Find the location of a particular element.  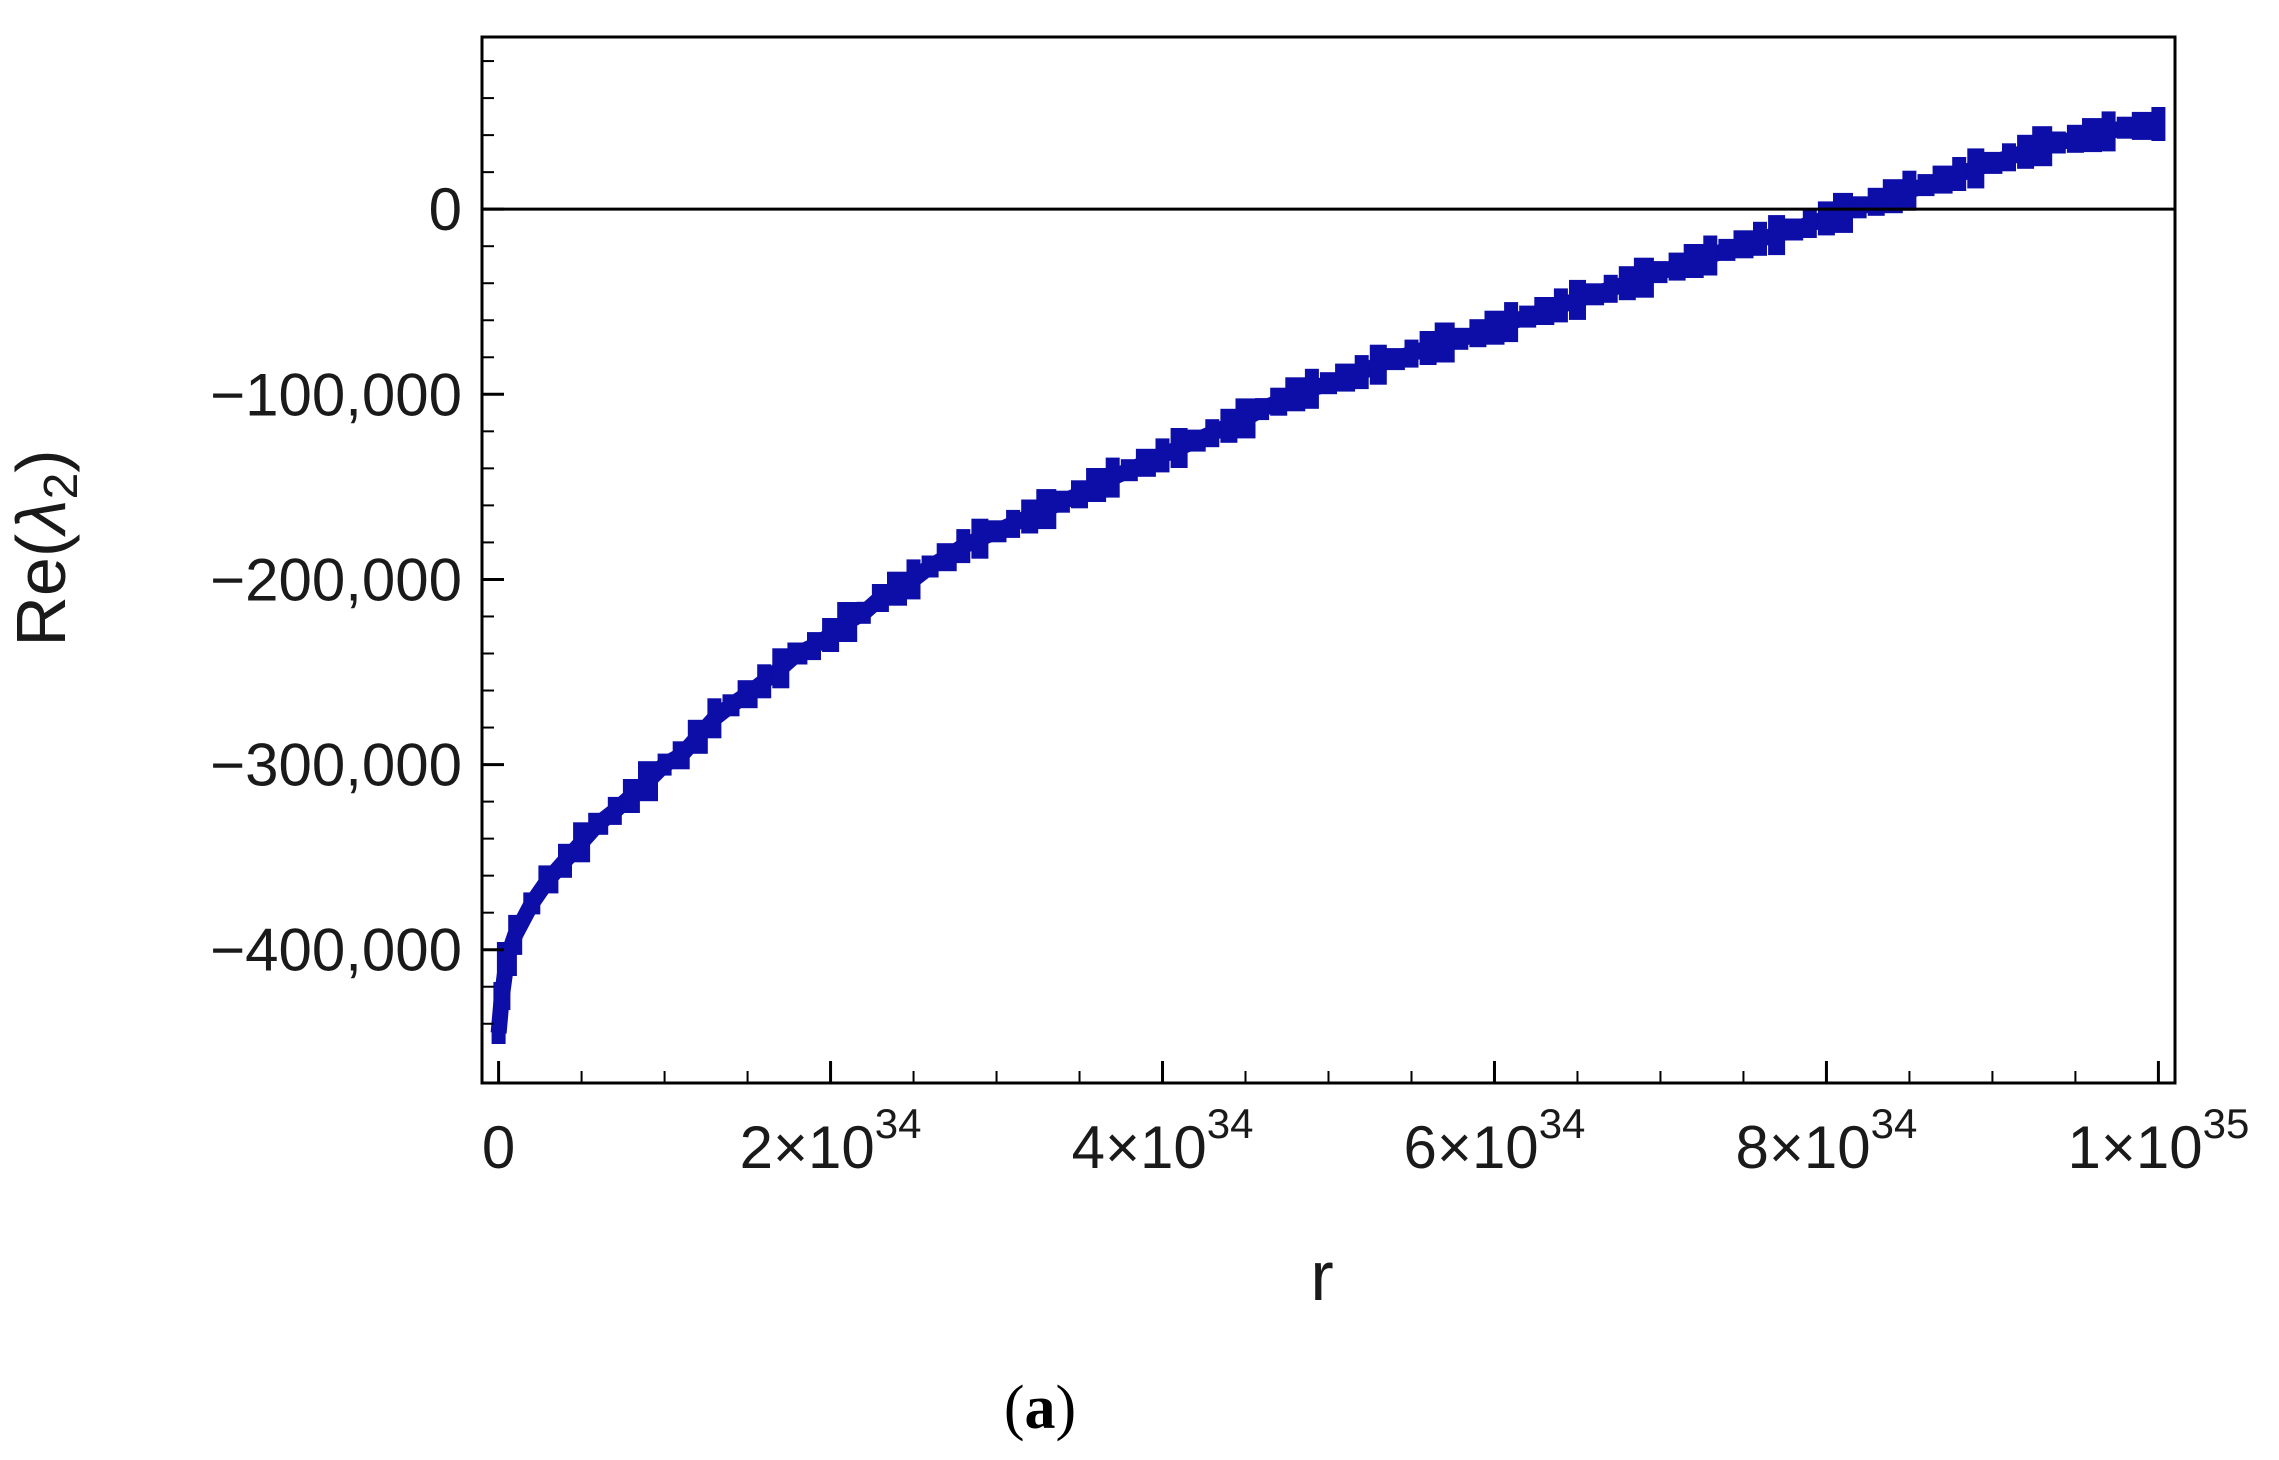

y-tick-label: −200,000 is located at coordinates (336, 579).